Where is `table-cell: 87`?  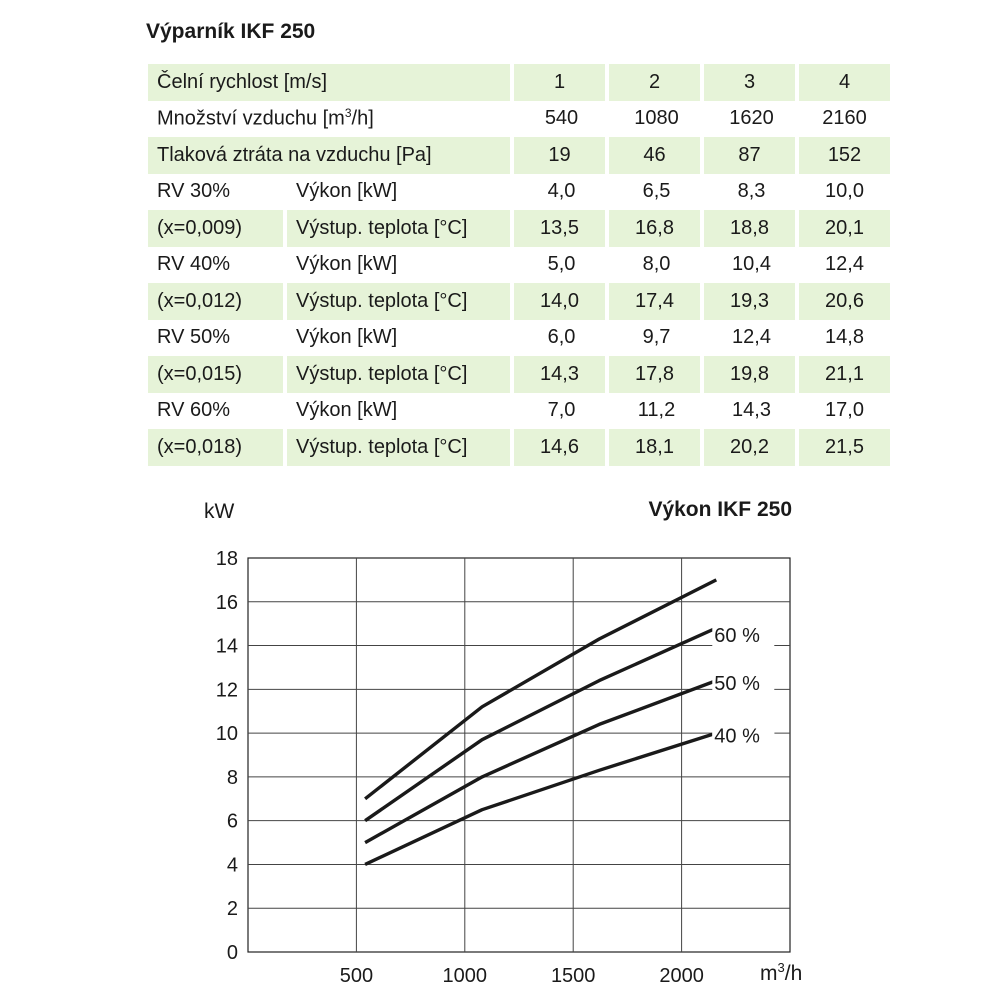
table-cell: 87 is located at coordinates (751, 155).